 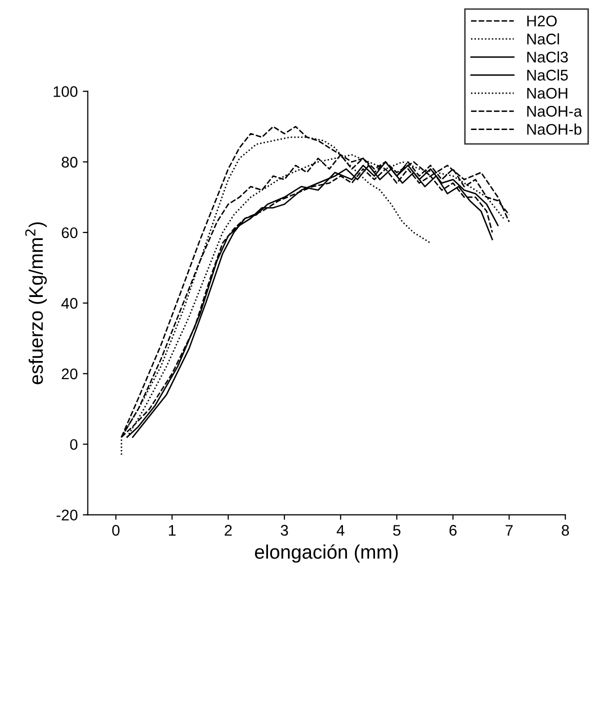 I want to click on legend-label: H2O, so click(x=542, y=21).